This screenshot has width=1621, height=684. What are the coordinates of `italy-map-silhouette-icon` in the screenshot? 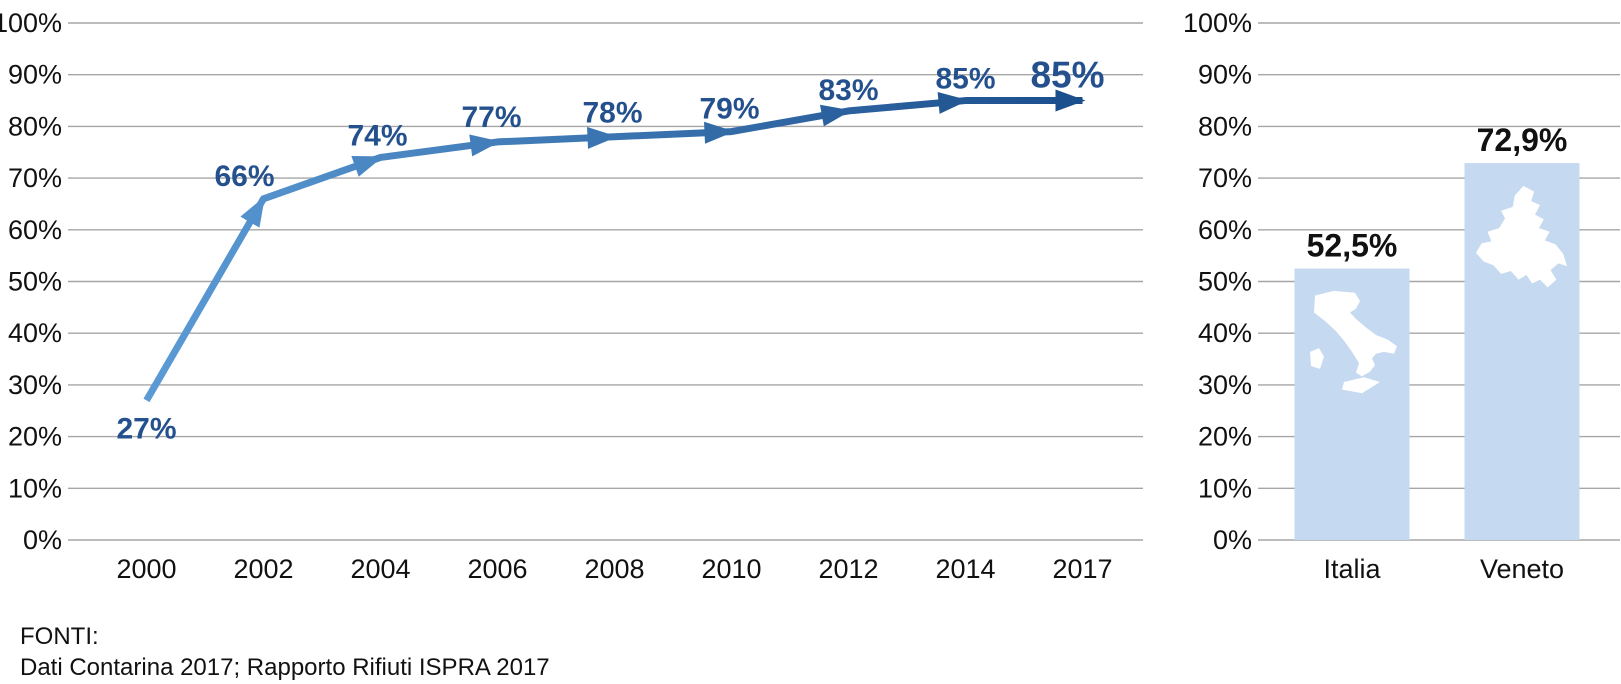 It's located at (1353, 342).